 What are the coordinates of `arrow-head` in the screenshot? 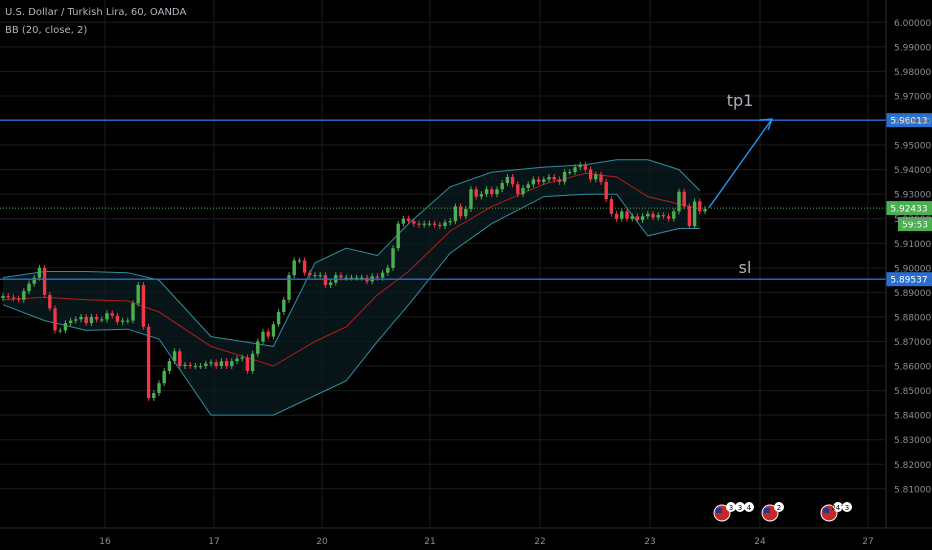 It's located at (766, 124).